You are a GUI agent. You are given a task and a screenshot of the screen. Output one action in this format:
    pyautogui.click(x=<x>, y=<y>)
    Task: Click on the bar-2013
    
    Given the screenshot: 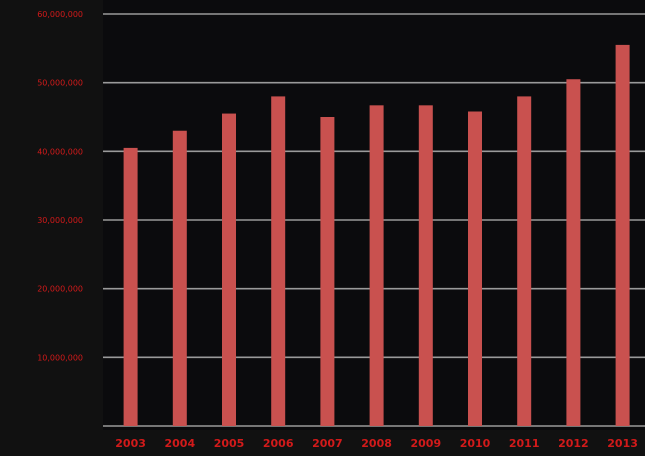 What is the action you would take?
    pyautogui.click(x=622, y=235)
    